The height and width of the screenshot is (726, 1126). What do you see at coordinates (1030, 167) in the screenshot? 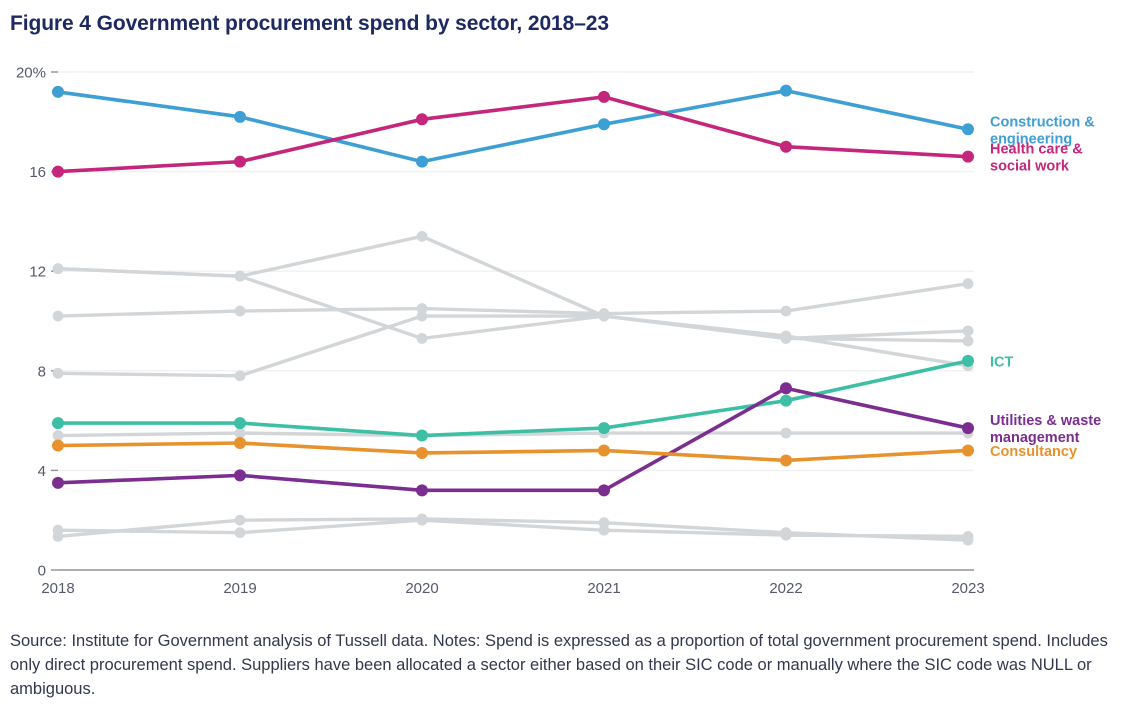
I see `legend-label: social work` at bounding box center [1030, 167].